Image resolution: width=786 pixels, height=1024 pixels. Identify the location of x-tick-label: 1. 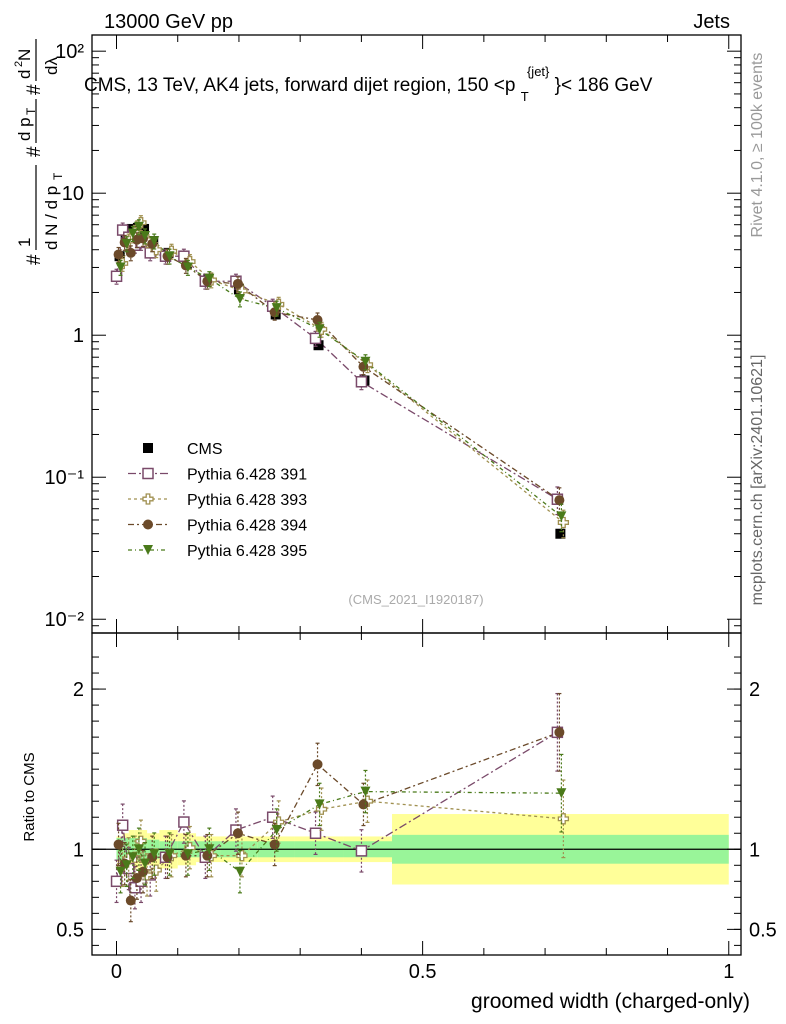
(728, 972).